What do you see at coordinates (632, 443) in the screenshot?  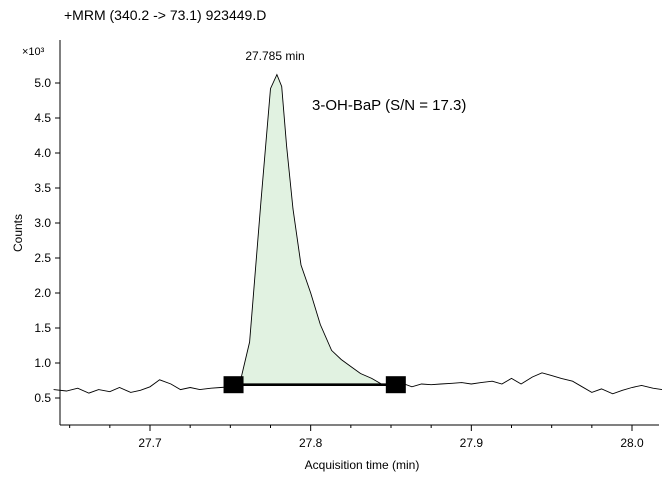 I see `x-tick-label: 28.0` at bounding box center [632, 443].